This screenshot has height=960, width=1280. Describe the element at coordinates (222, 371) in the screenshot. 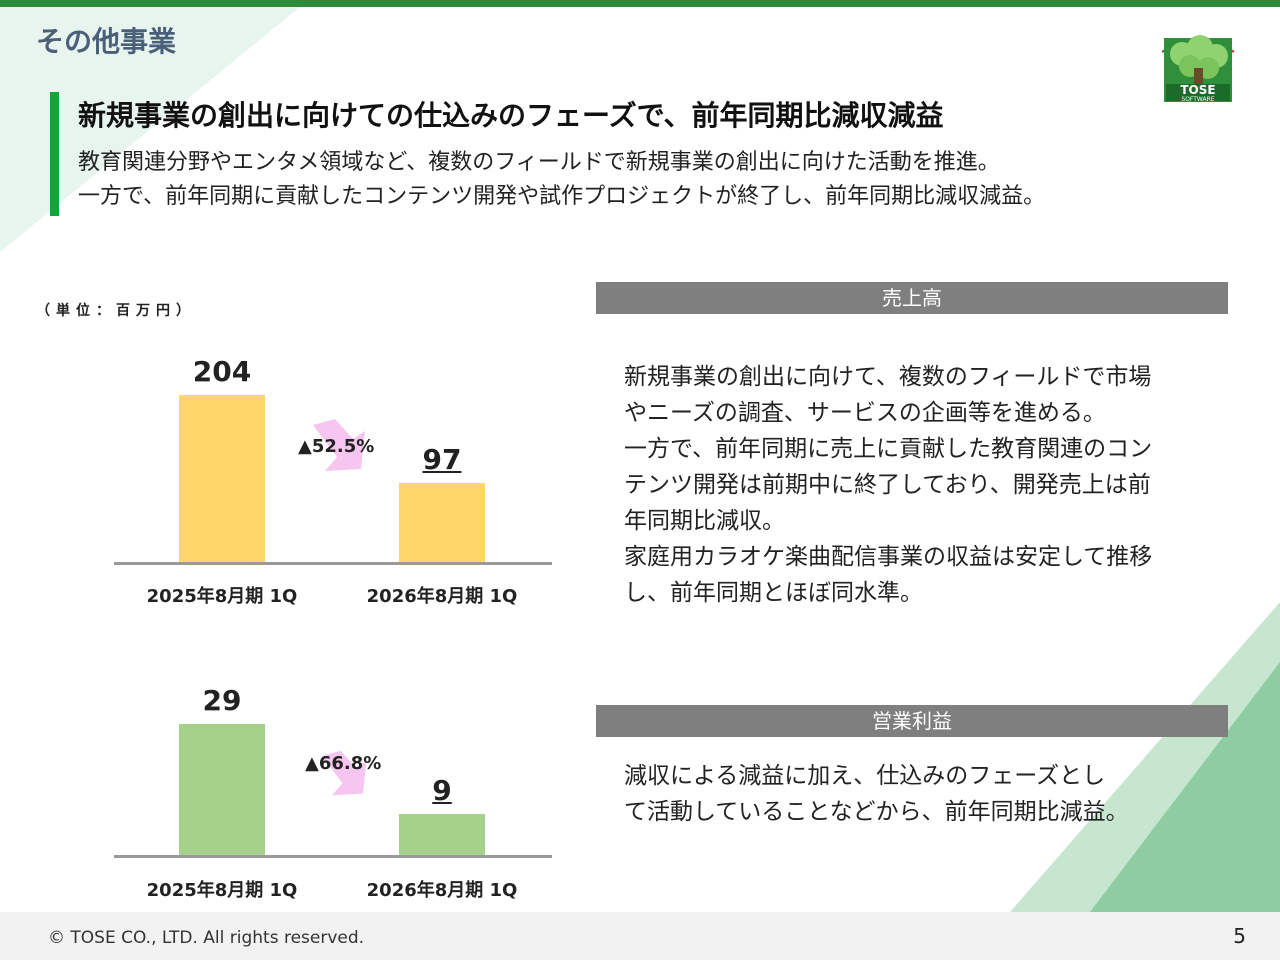

I see `sales-value-prev: 204` at that location.